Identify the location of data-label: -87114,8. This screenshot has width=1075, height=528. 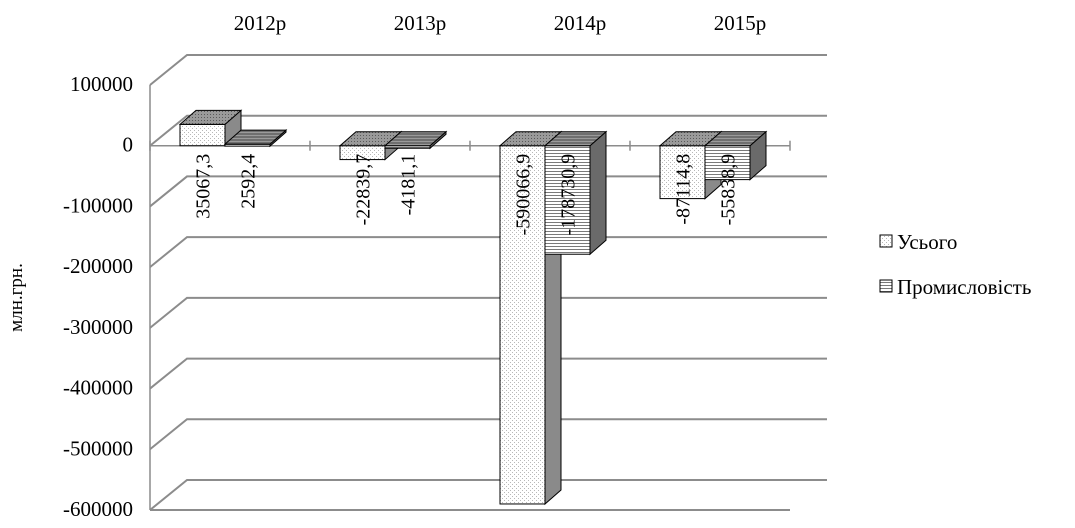
(684, 189).